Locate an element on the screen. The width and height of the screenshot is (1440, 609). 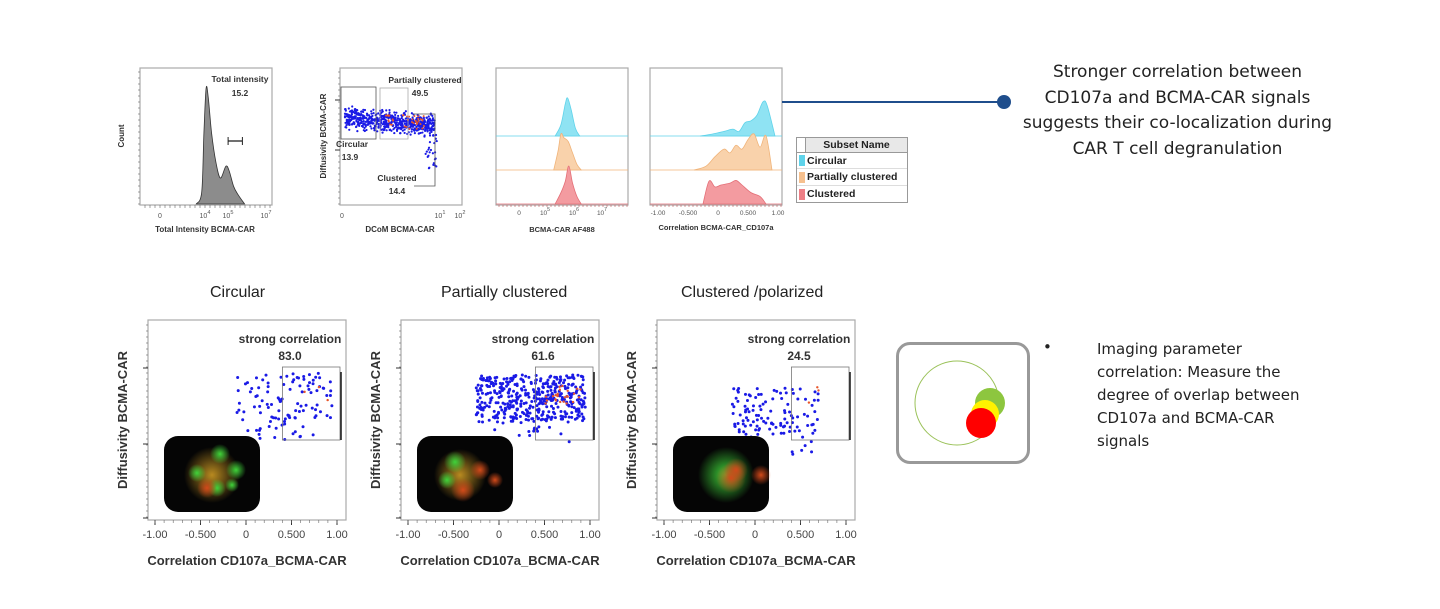
x-tick-label: -0.500 is located at coordinates (709, 535).